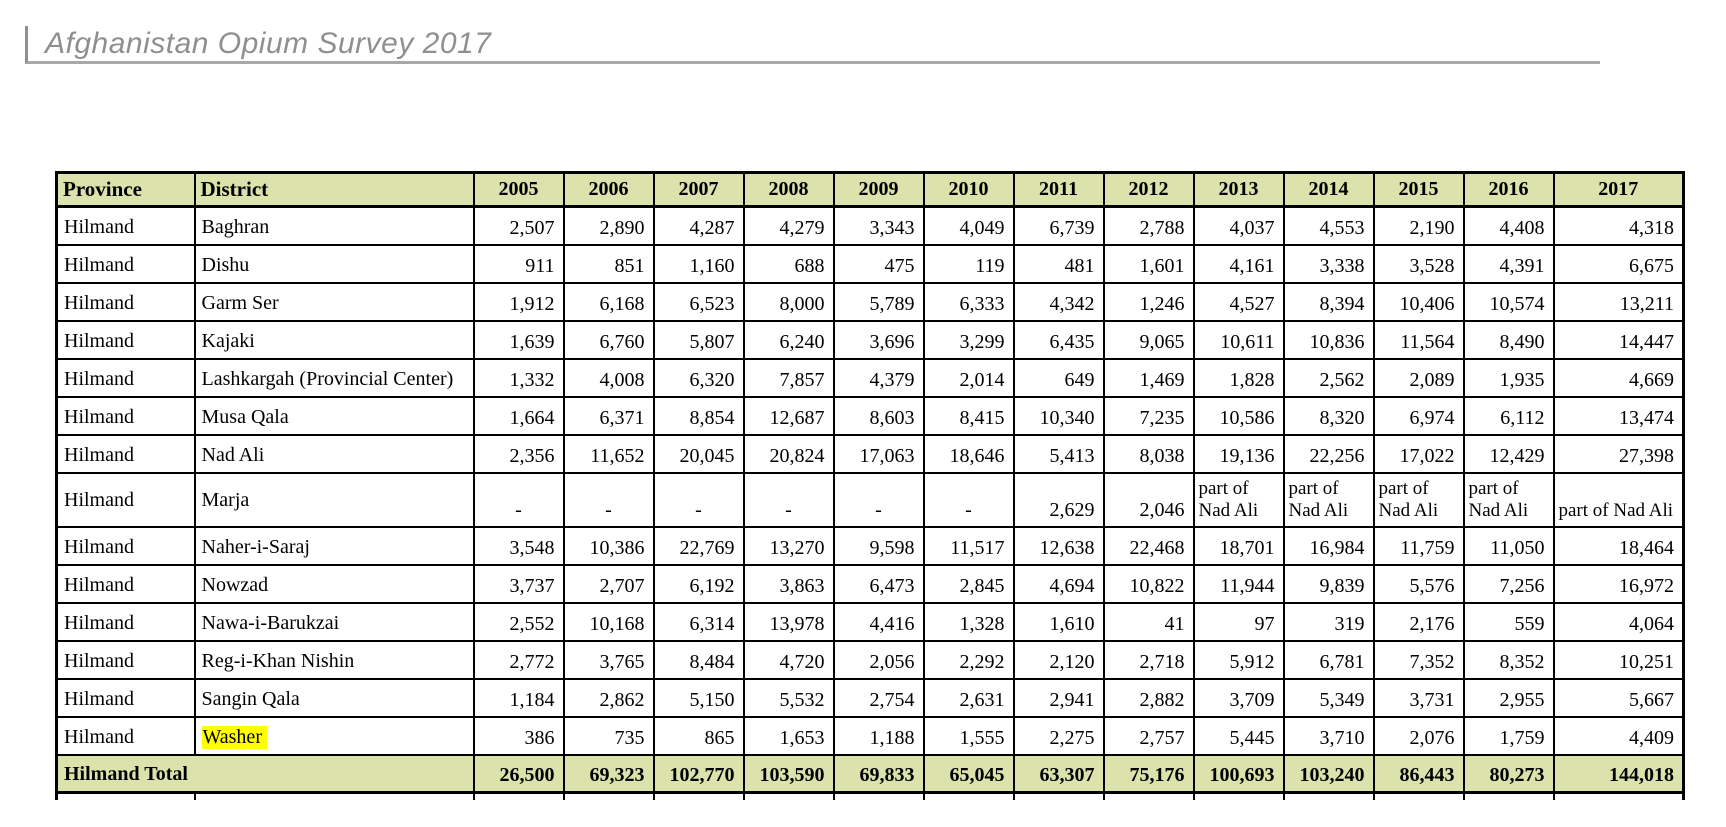 This screenshot has height=827, width=1726. I want to click on cell-value: 3,863, so click(788, 583).